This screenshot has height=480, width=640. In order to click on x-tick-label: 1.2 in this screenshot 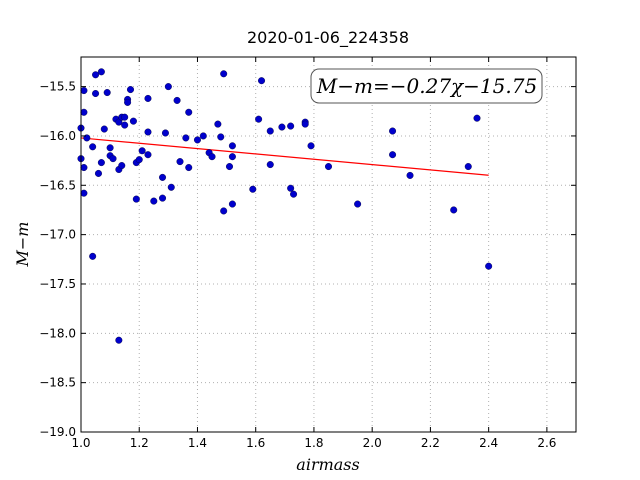, I will do `click(139, 443)`.